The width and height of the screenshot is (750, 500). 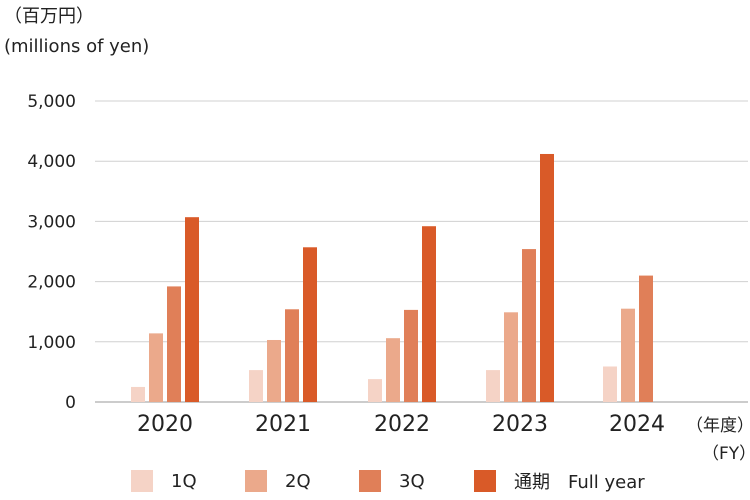 I want to click on bar-2020-2q, so click(x=156, y=367).